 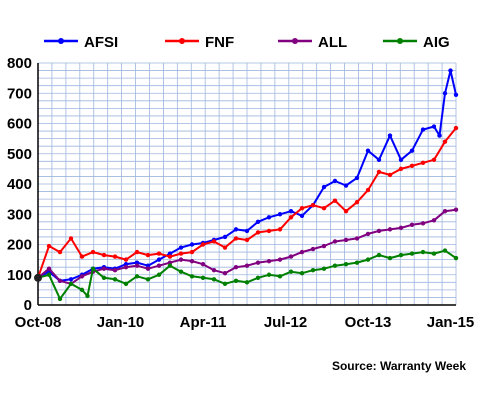 I want to click on legend-label-fnf: FNF, so click(x=219, y=42).